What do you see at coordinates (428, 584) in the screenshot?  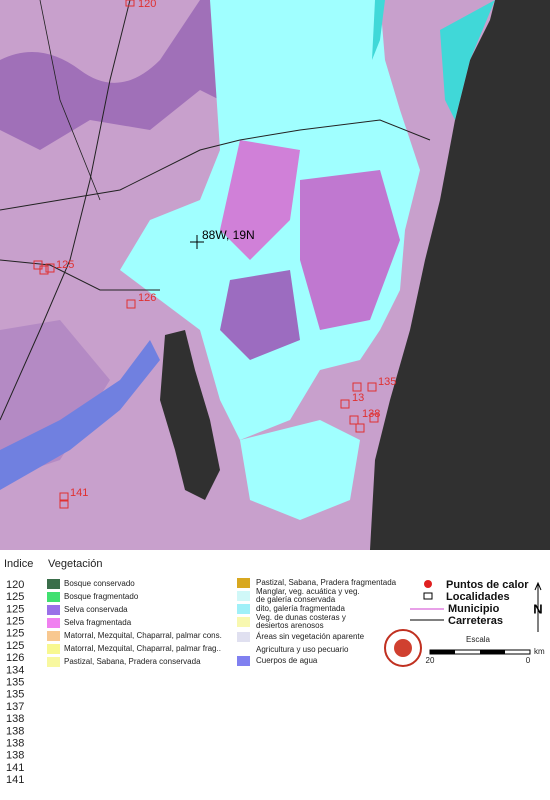 I see `hotspot-symbol` at bounding box center [428, 584].